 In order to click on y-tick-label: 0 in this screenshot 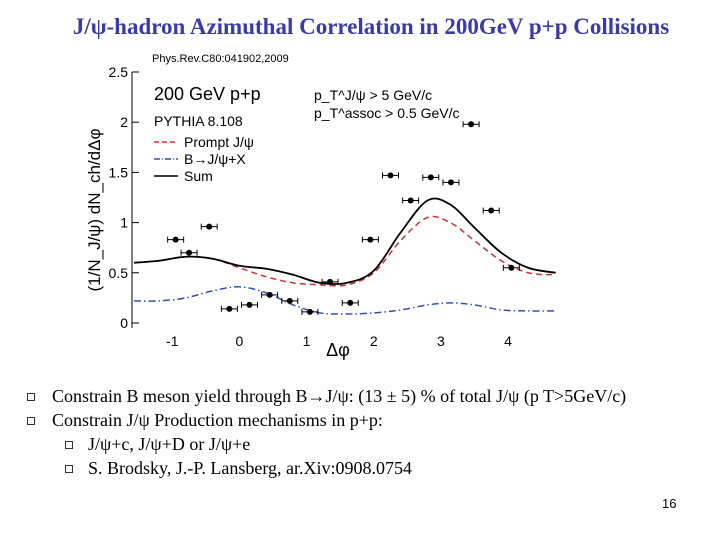, I will do `click(124, 323)`.